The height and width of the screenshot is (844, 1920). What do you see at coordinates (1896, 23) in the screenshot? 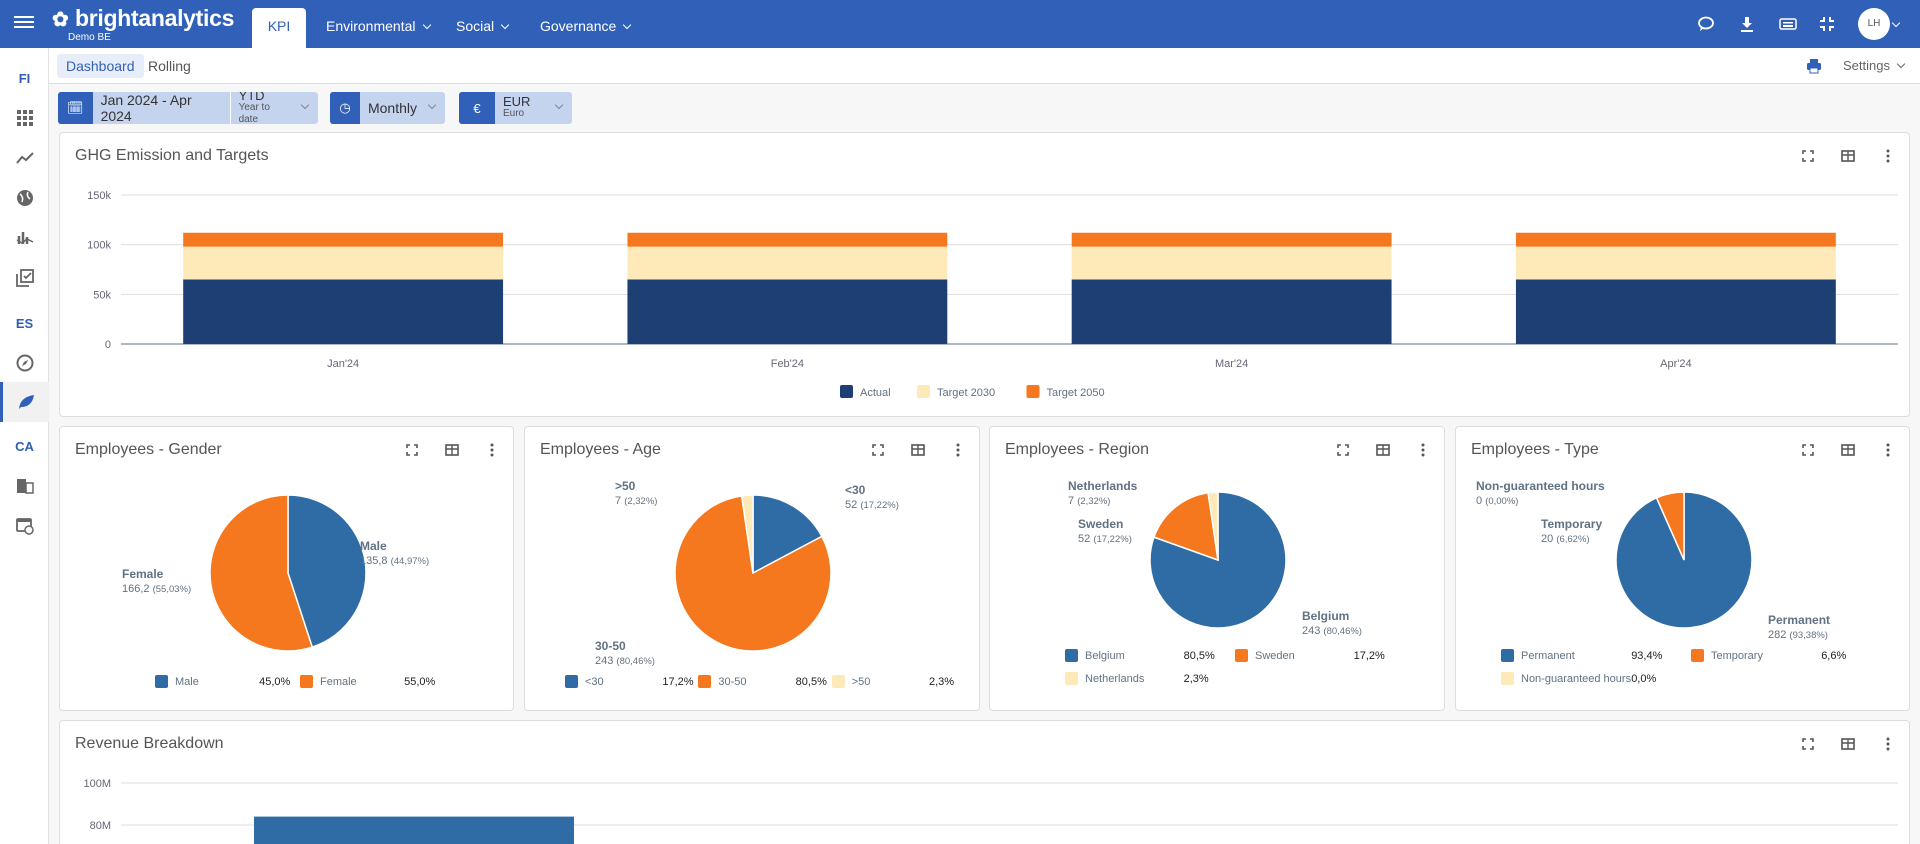
I see `account-chevron-icon` at bounding box center [1896, 23].